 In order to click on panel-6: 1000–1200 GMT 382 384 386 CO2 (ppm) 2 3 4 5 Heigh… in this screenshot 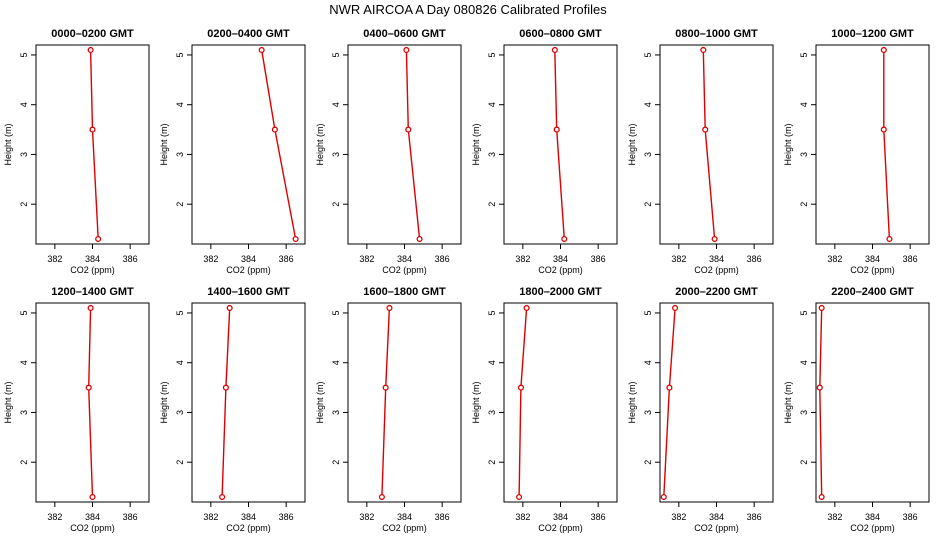, I will do `click(856, 151)`.